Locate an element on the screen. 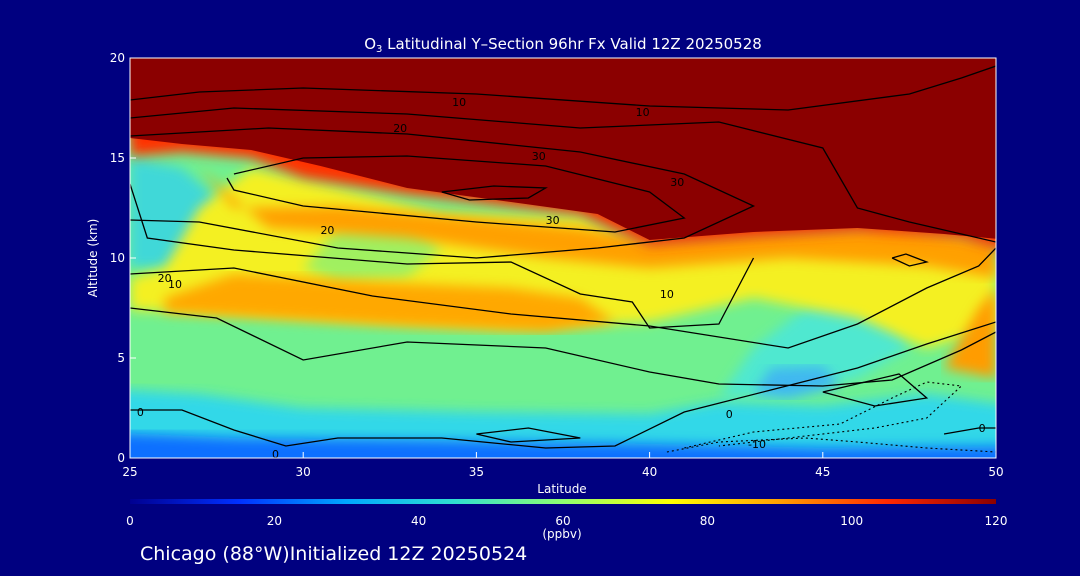 The height and width of the screenshot is (576, 1080). y-tick-label: 10 is located at coordinates (117, 258).